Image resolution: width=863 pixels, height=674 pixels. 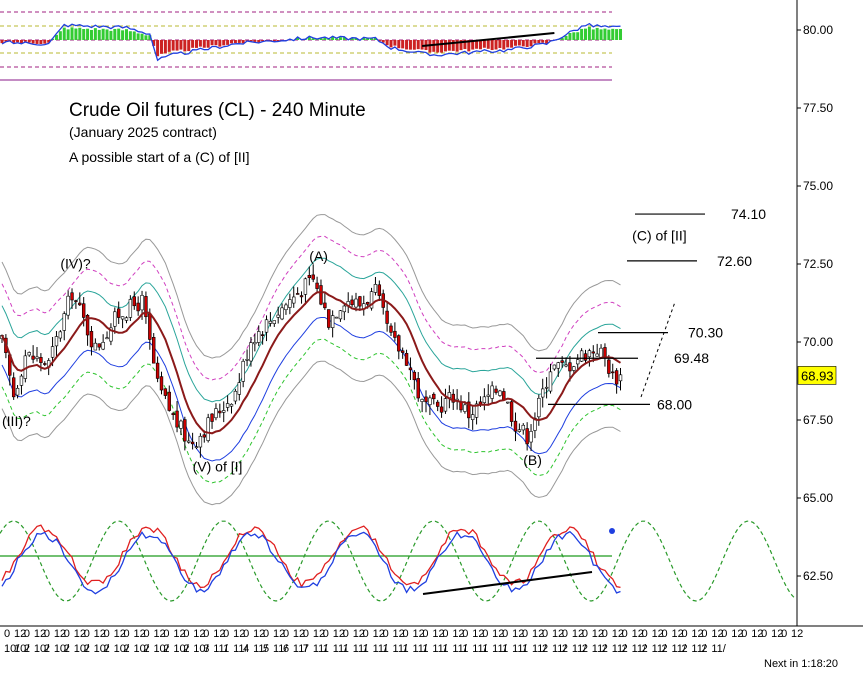 I want to click on y-tick-label: 62.50, so click(x=818, y=576).